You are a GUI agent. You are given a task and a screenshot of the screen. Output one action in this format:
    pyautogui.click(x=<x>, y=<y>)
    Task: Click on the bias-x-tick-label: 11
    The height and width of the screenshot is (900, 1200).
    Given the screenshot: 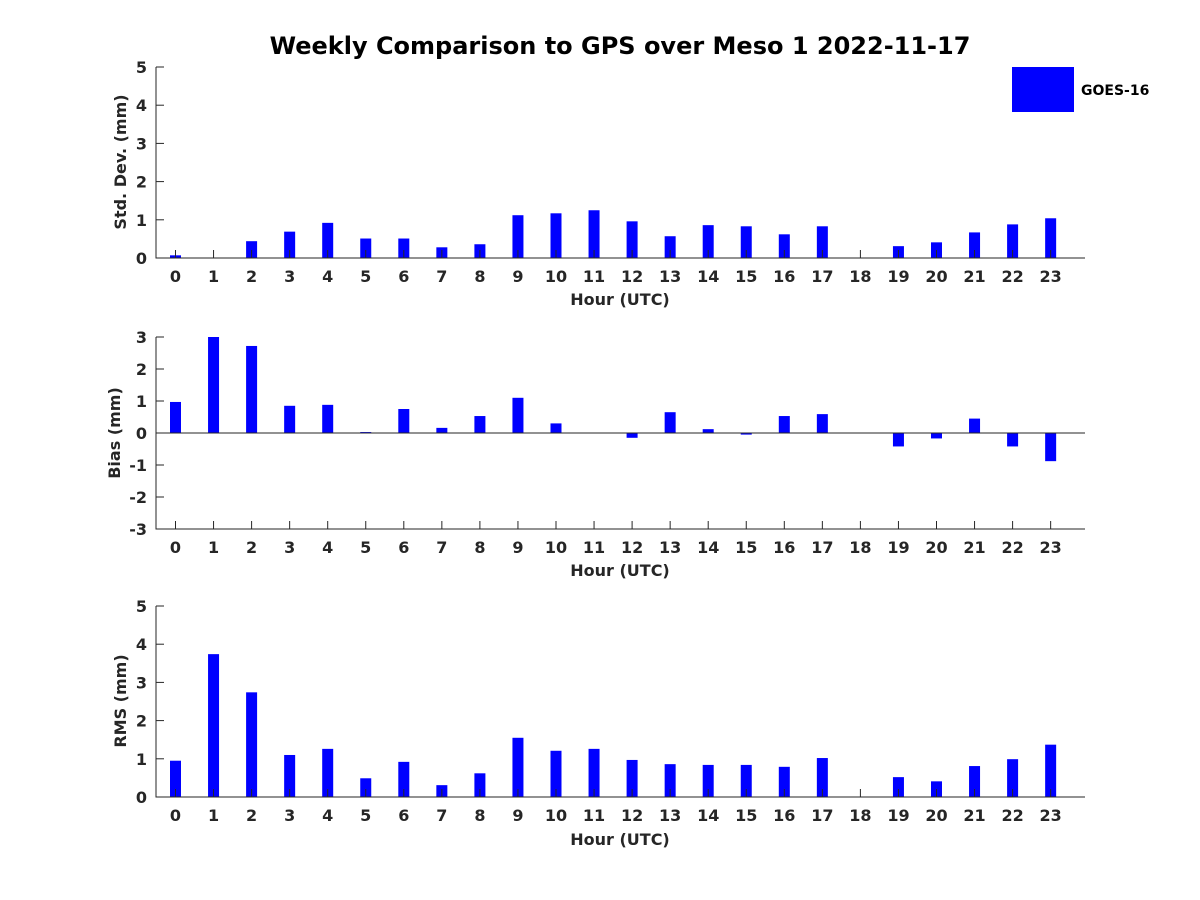 What is the action you would take?
    pyautogui.click(x=594, y=547)
    